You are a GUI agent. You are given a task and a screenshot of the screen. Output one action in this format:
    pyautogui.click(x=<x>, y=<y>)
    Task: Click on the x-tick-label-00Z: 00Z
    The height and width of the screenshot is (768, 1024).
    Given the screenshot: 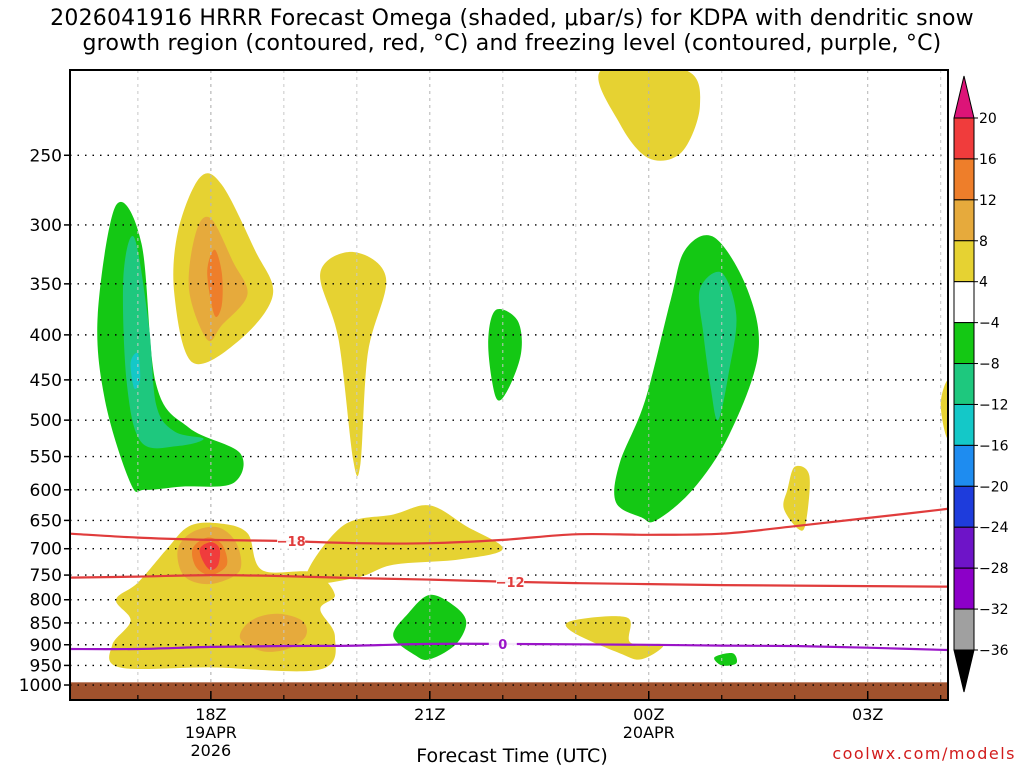 What is the action you would take?
    pyautogui.click(x=648, y=714)
    